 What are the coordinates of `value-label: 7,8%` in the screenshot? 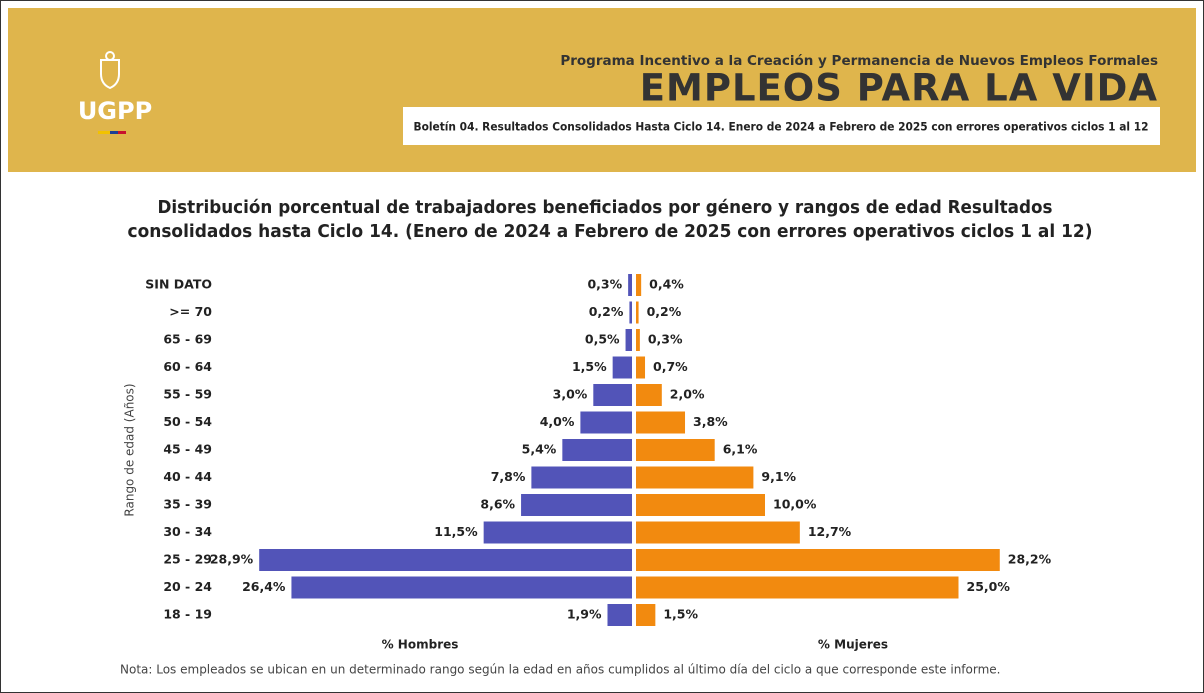 It's located at (508, 476).